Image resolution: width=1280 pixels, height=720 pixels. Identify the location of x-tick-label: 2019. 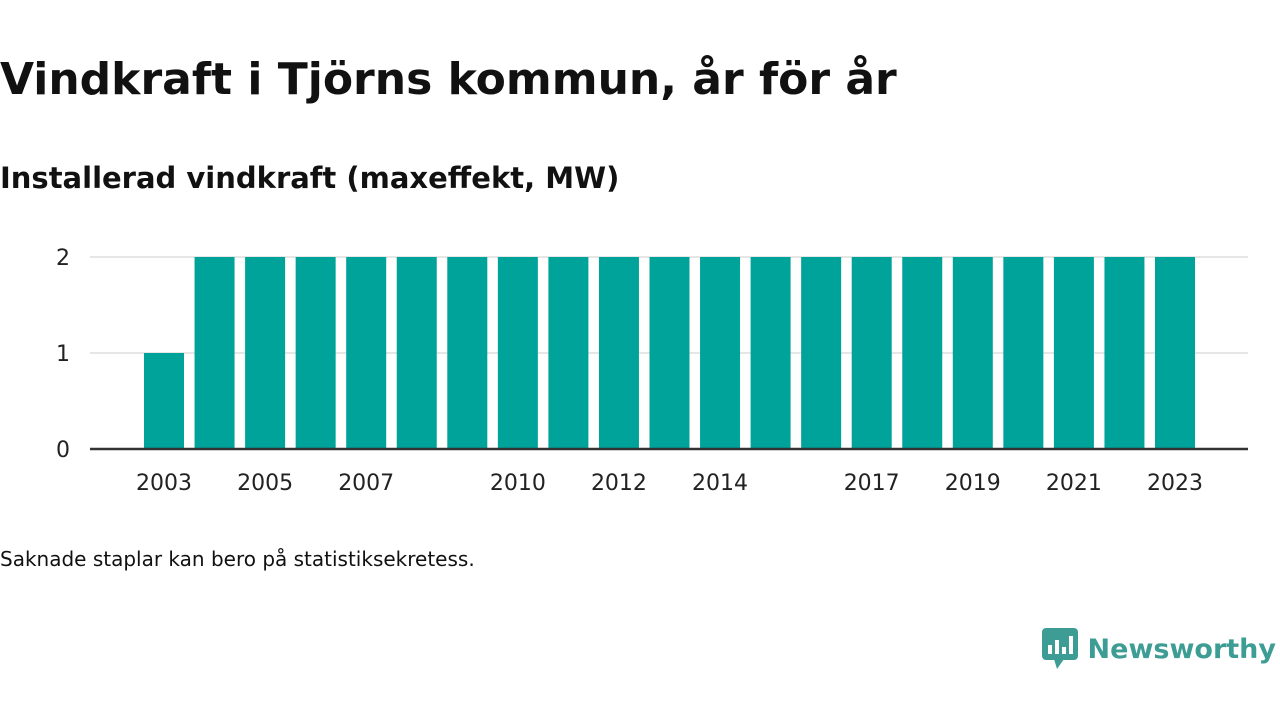
(973, 483).